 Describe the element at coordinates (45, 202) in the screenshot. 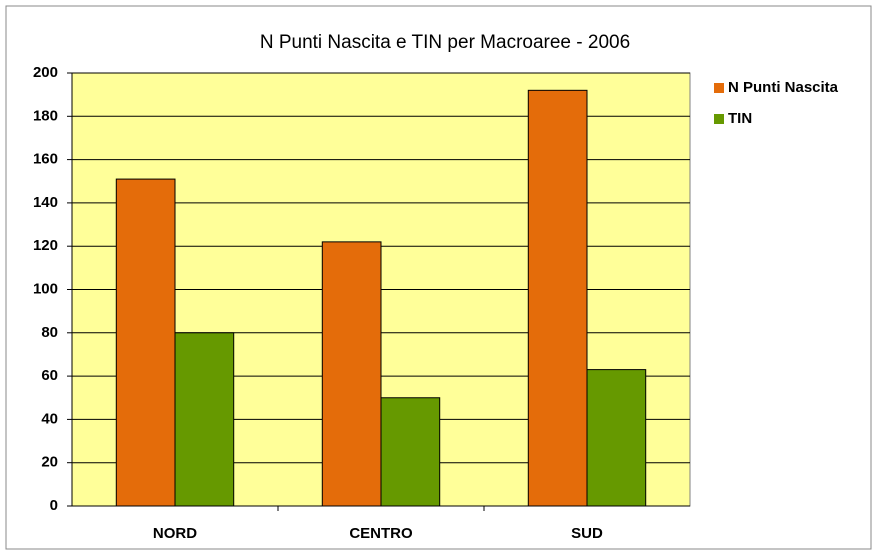

I see `y-tick-label: 140` at that location.